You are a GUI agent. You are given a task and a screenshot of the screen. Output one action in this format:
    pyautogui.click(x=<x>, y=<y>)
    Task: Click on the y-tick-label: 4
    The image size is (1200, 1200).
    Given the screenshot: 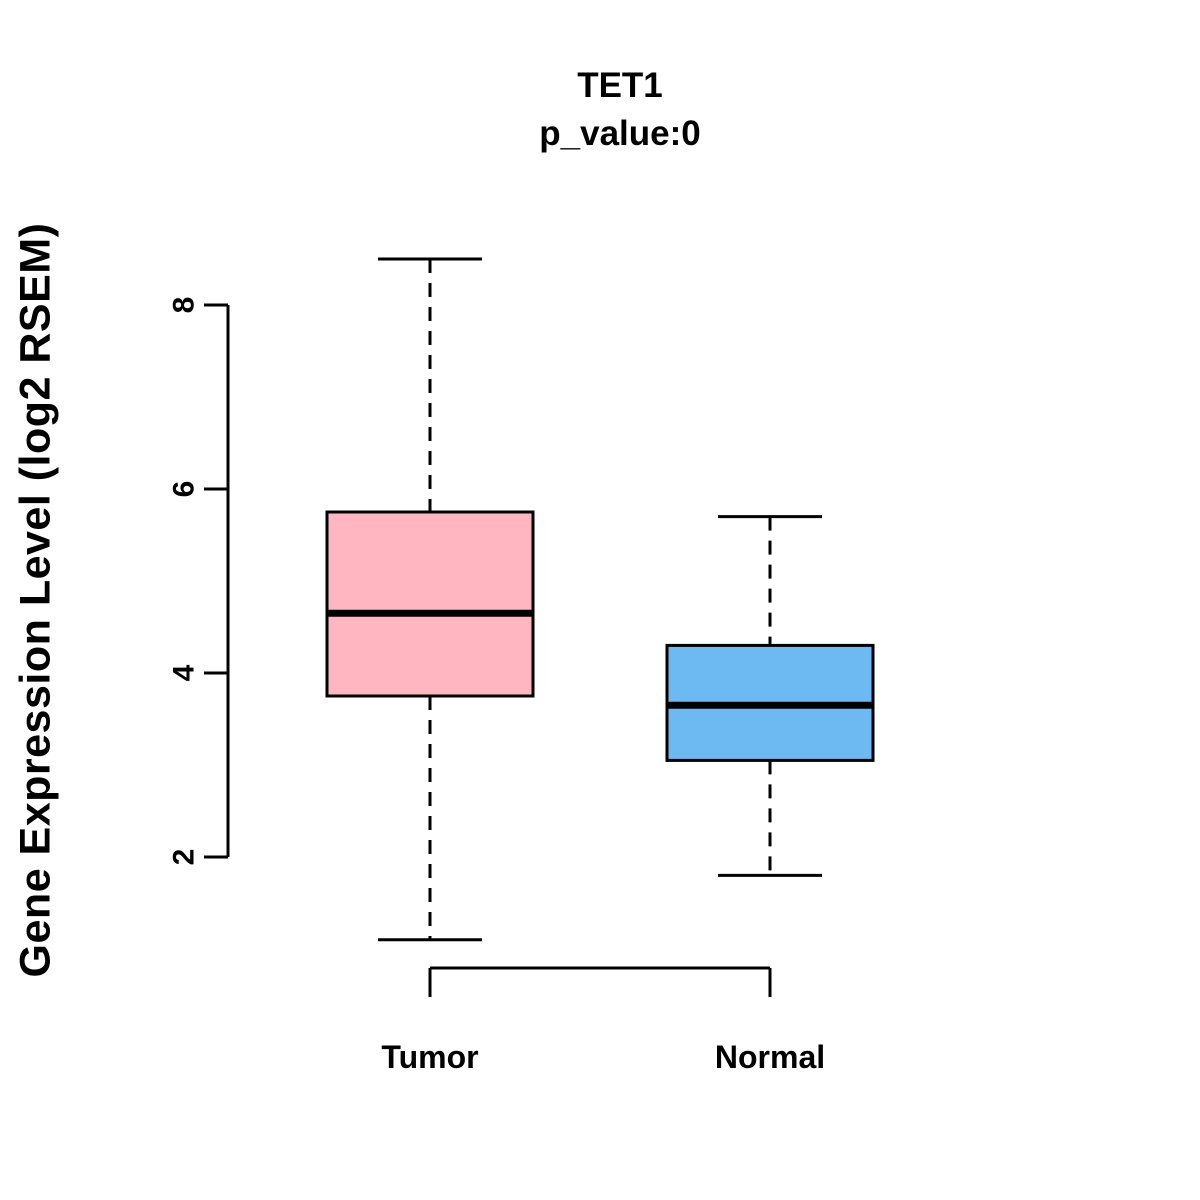 What is the action you would take?
    pyautogui.click(x=184, y=672)
    